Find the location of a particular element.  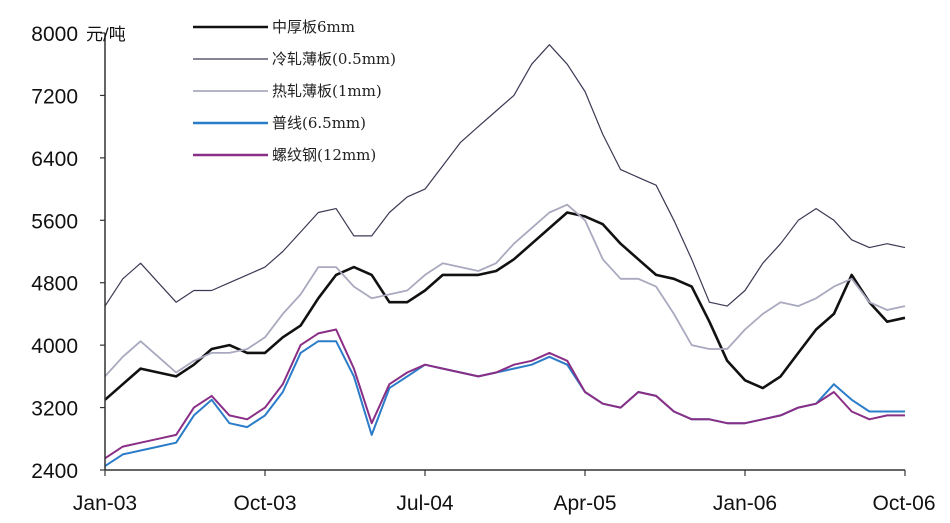

legend-label: 螺纹钢(12mm) is located at coordinates (324, 155).